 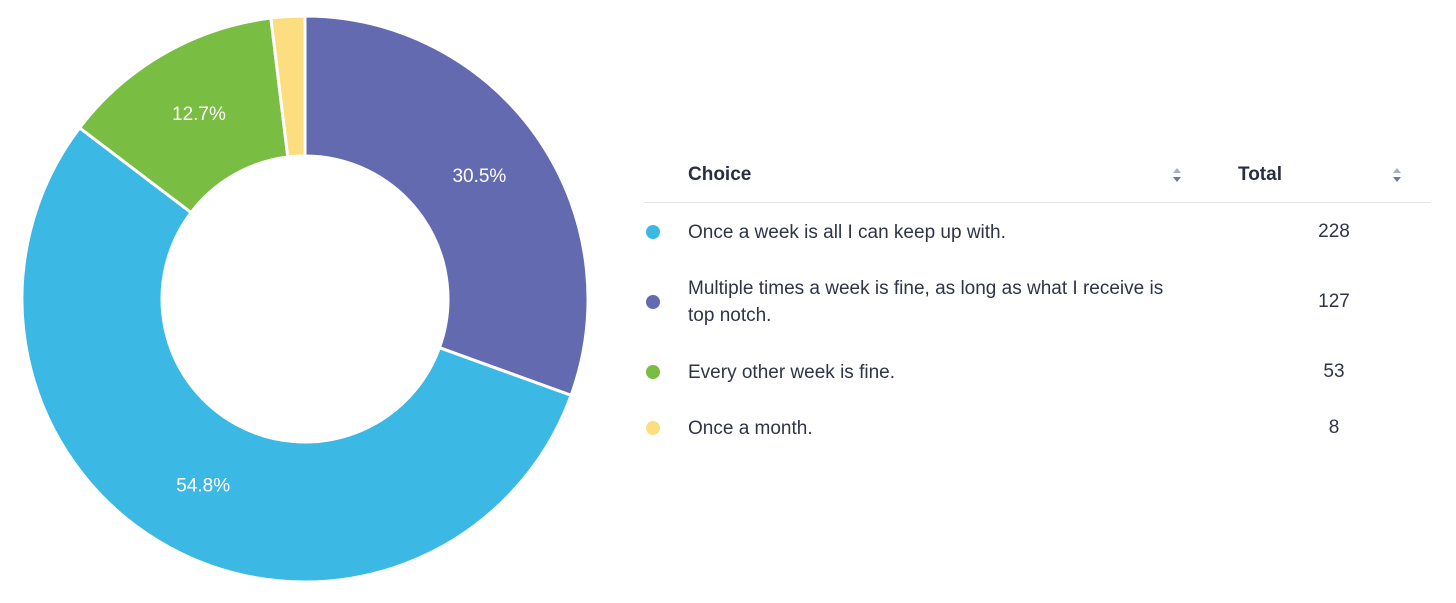 I want to click on choice-total: 8, so click(x=1334, y=427).